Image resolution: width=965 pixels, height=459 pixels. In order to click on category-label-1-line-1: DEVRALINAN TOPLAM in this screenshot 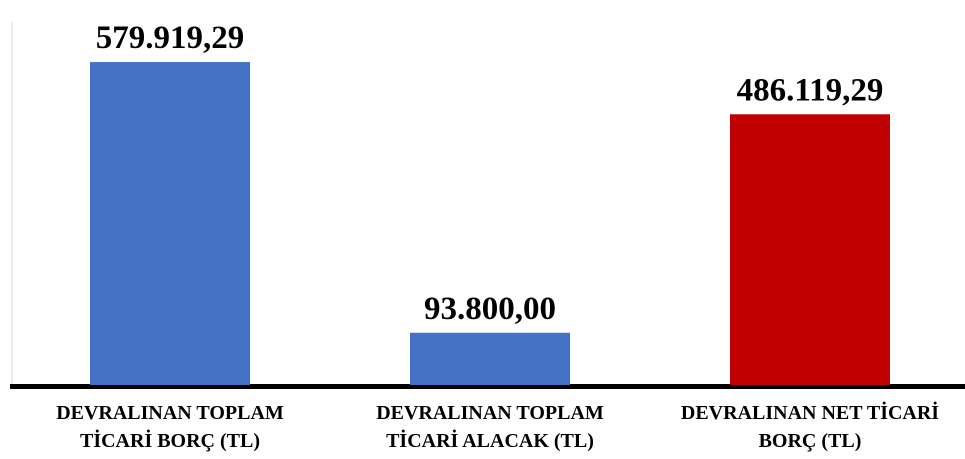, I will do `click(170, 413)`.